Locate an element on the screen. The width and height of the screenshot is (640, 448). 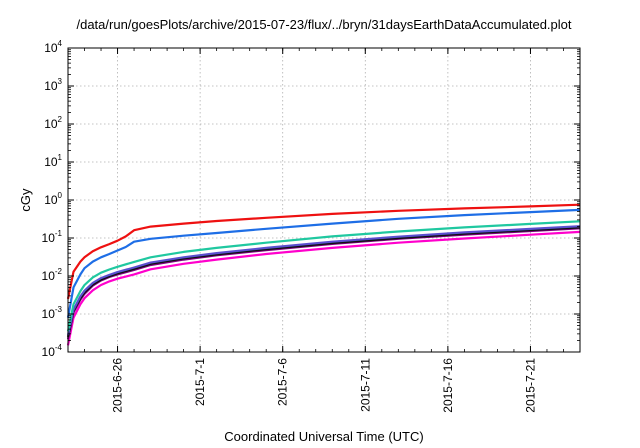
x-tick-label: 2015-7-16 is located at coordinates (448, 385).